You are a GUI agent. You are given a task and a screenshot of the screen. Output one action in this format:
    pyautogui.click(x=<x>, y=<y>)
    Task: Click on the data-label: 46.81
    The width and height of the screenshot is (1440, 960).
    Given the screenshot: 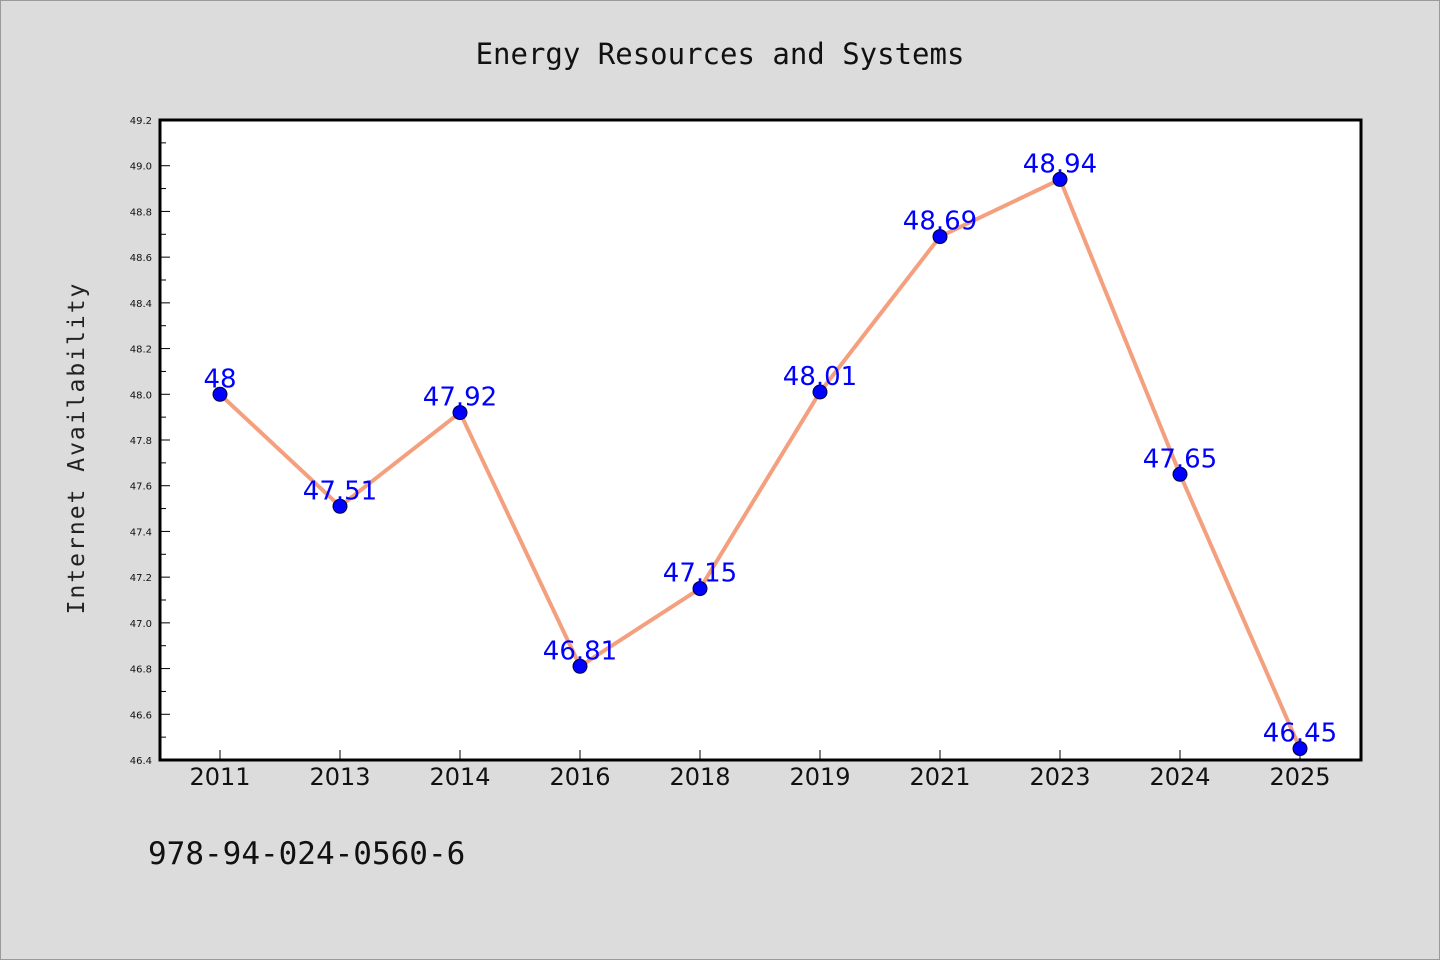 What is the action you would take?
    pyautogui.click(x=580, y=651)
    